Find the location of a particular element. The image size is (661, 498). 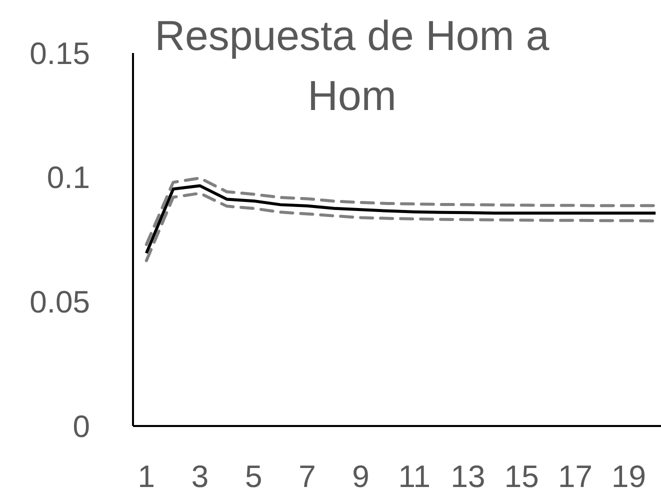

y-tick-label: 0.1 is located at coordinates (68, 178).